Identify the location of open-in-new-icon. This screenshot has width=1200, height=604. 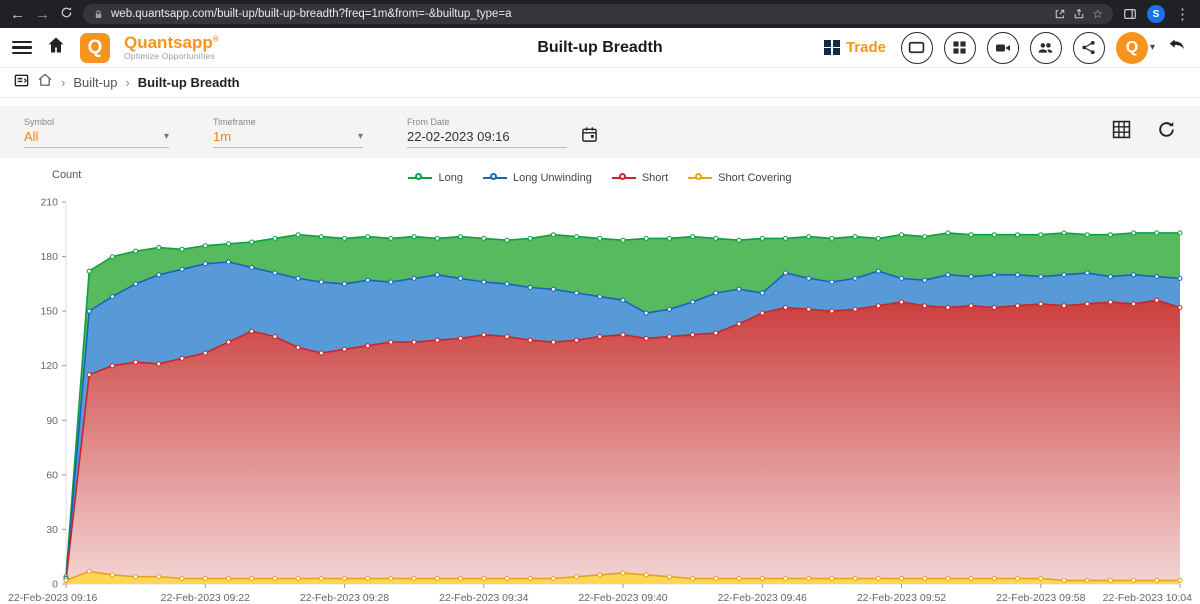
(1060, 14).